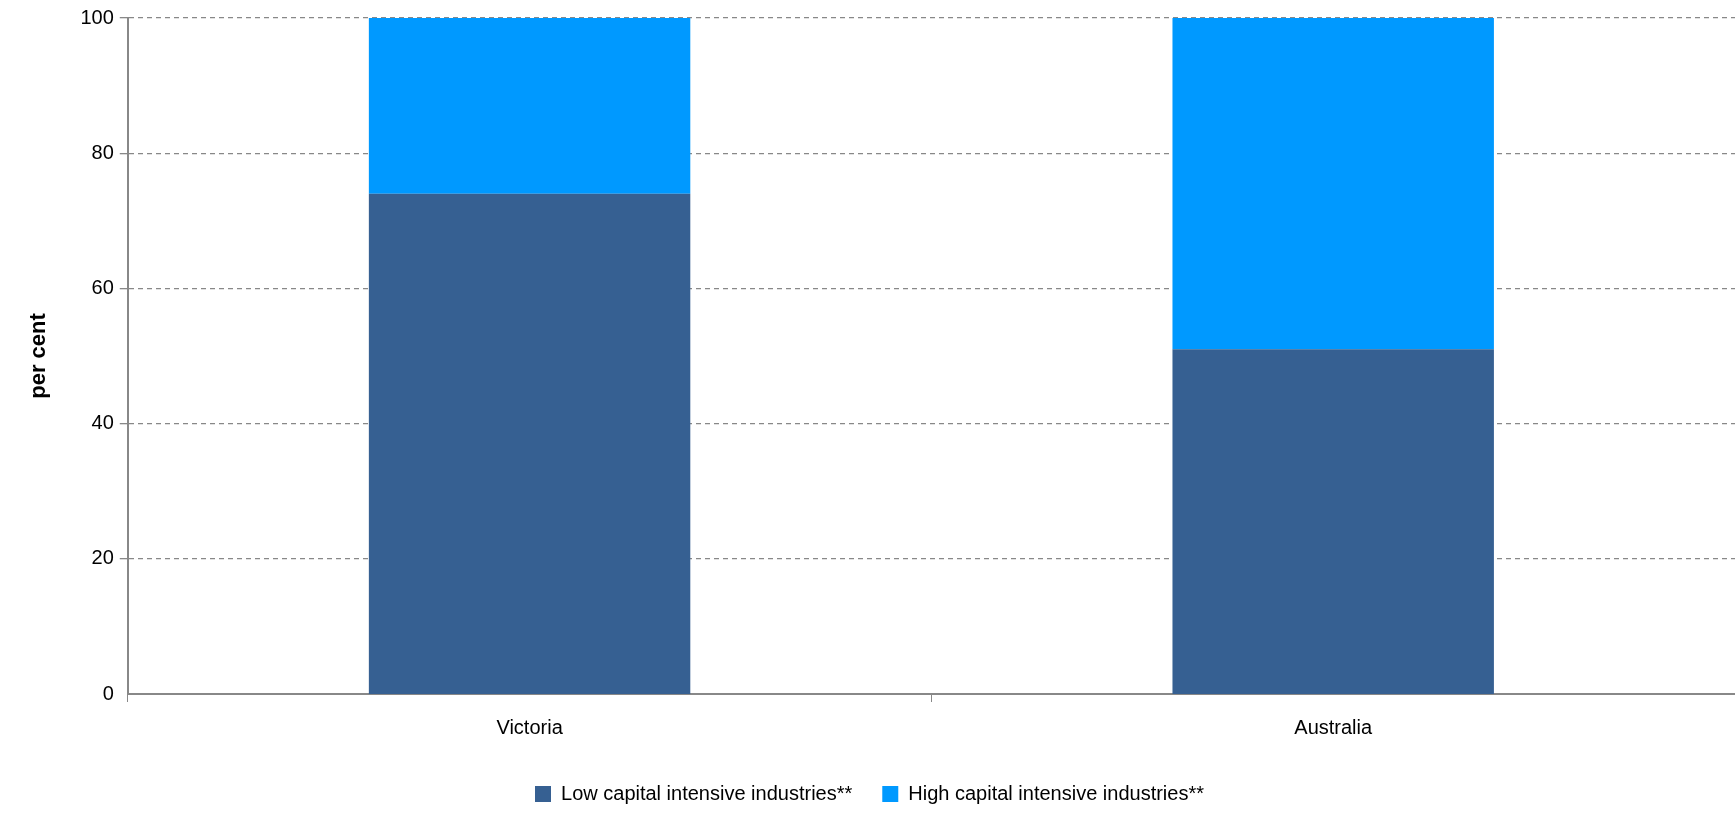 The width and height of the screenshot is (1735, 816). What do you see at coordinates (102, 151) in the screenshot?
I see `y-tick-label: 80` at bounding box center [102, 151].